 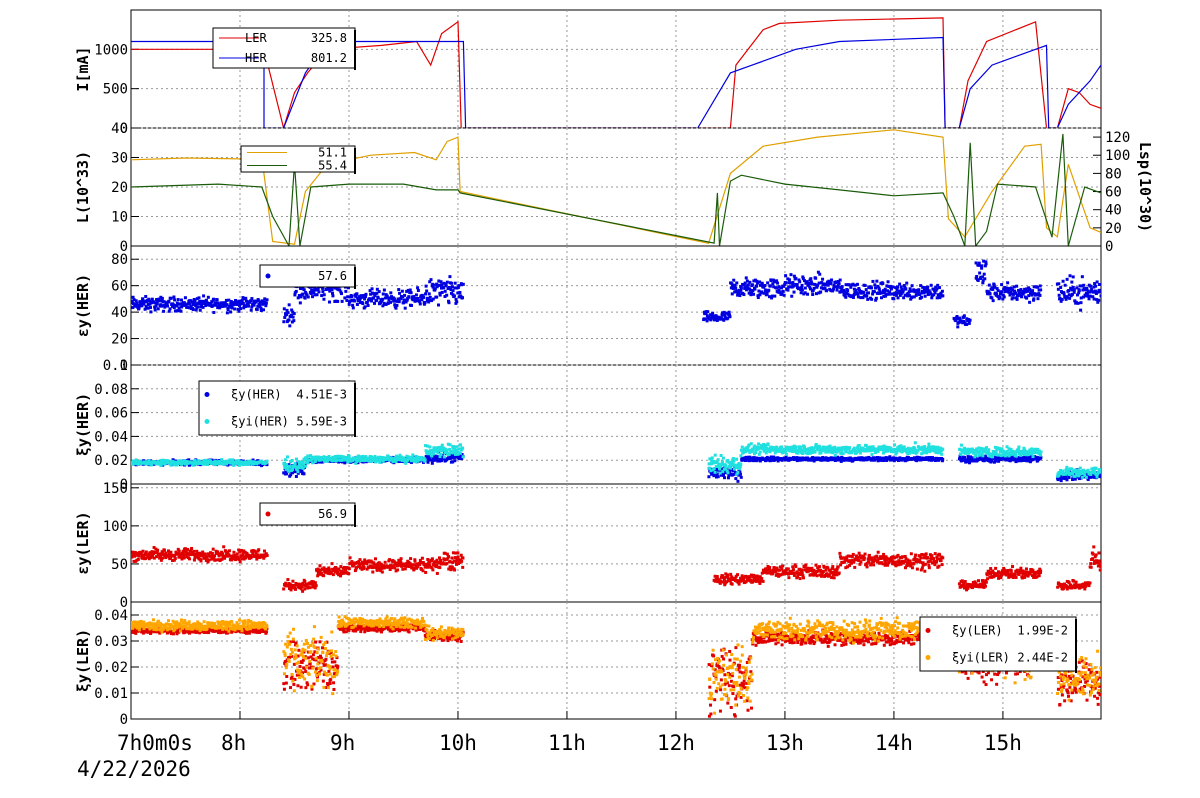 I want to click on legend-value: 801.2, so click(x=329, y=58).